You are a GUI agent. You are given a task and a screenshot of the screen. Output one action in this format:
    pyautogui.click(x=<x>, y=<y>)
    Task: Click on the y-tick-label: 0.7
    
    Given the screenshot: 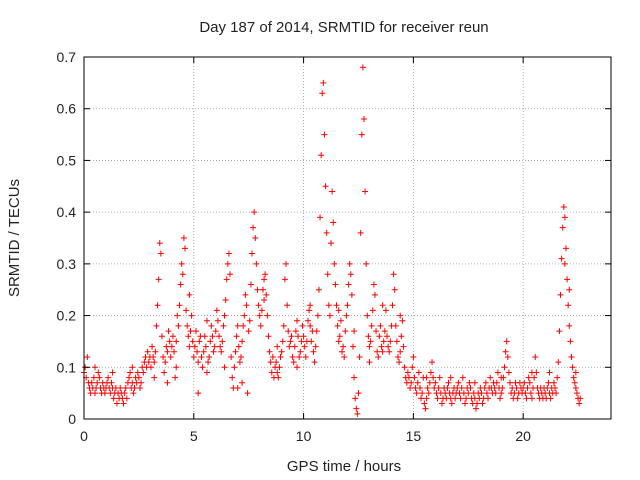 What is the action you would take?
    pyautogui.click(x=67, y=57)
    